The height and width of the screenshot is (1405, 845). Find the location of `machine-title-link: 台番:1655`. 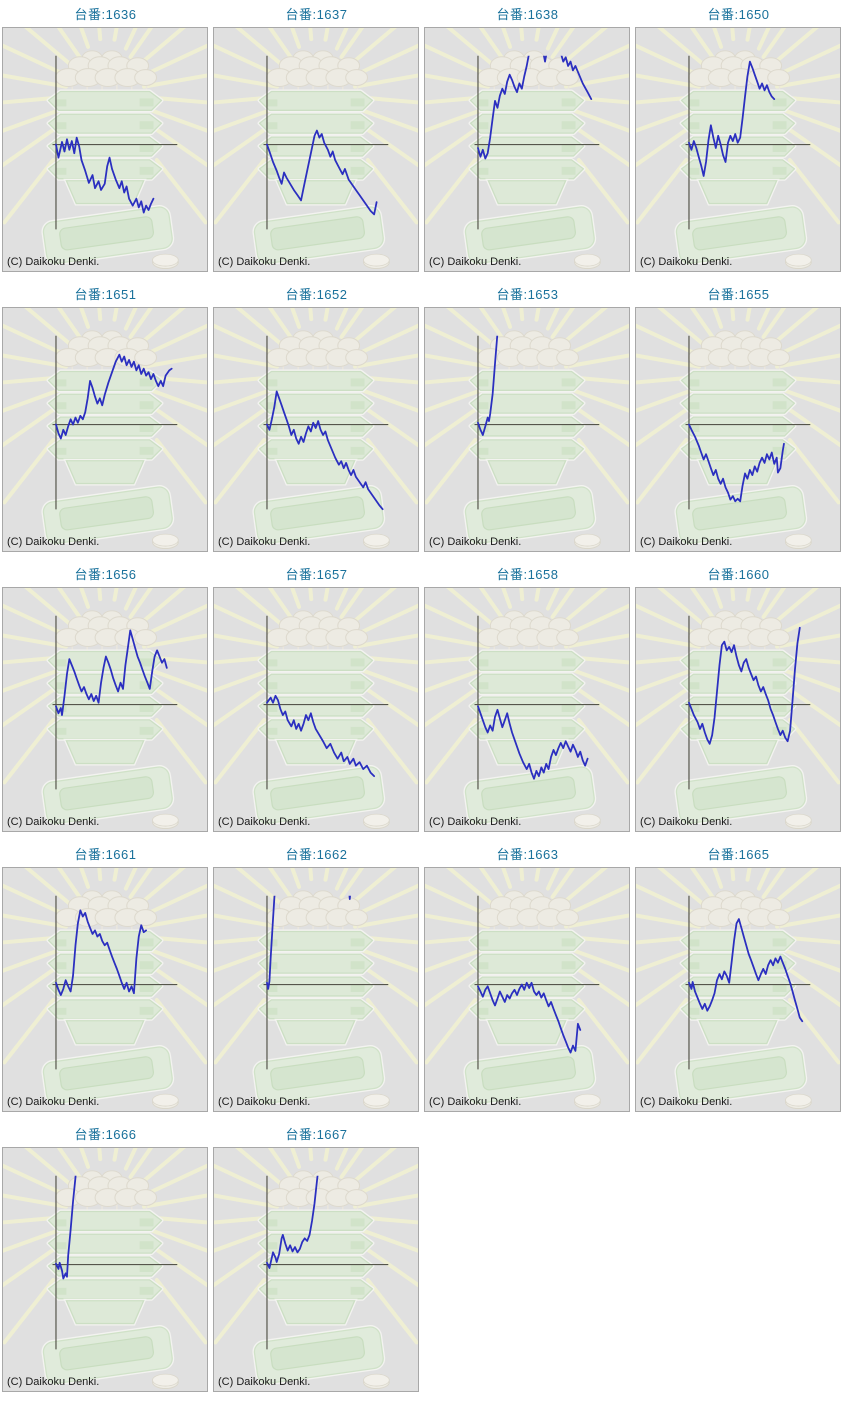

machine-title-link: 台番:1655 is located at coordinates (738, 294).